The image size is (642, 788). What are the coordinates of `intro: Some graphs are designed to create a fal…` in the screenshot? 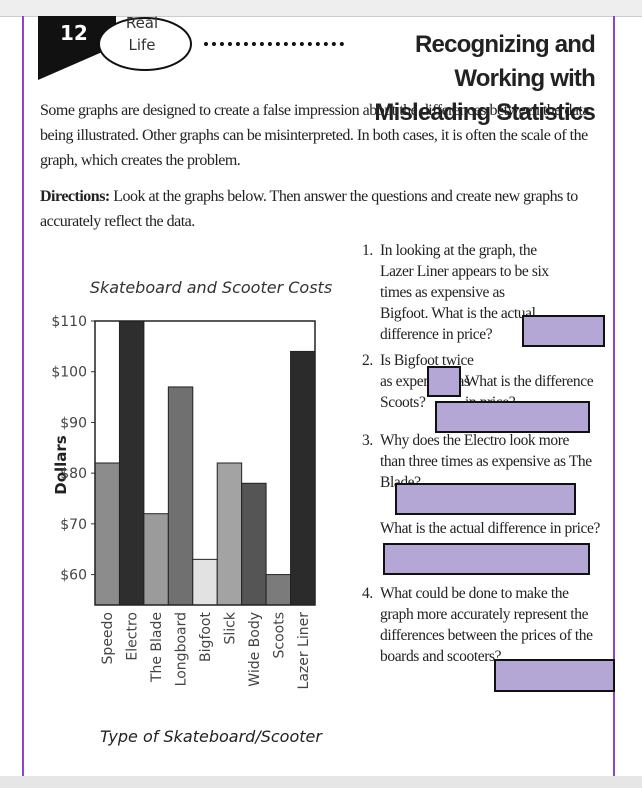 It's located at (315, 135).